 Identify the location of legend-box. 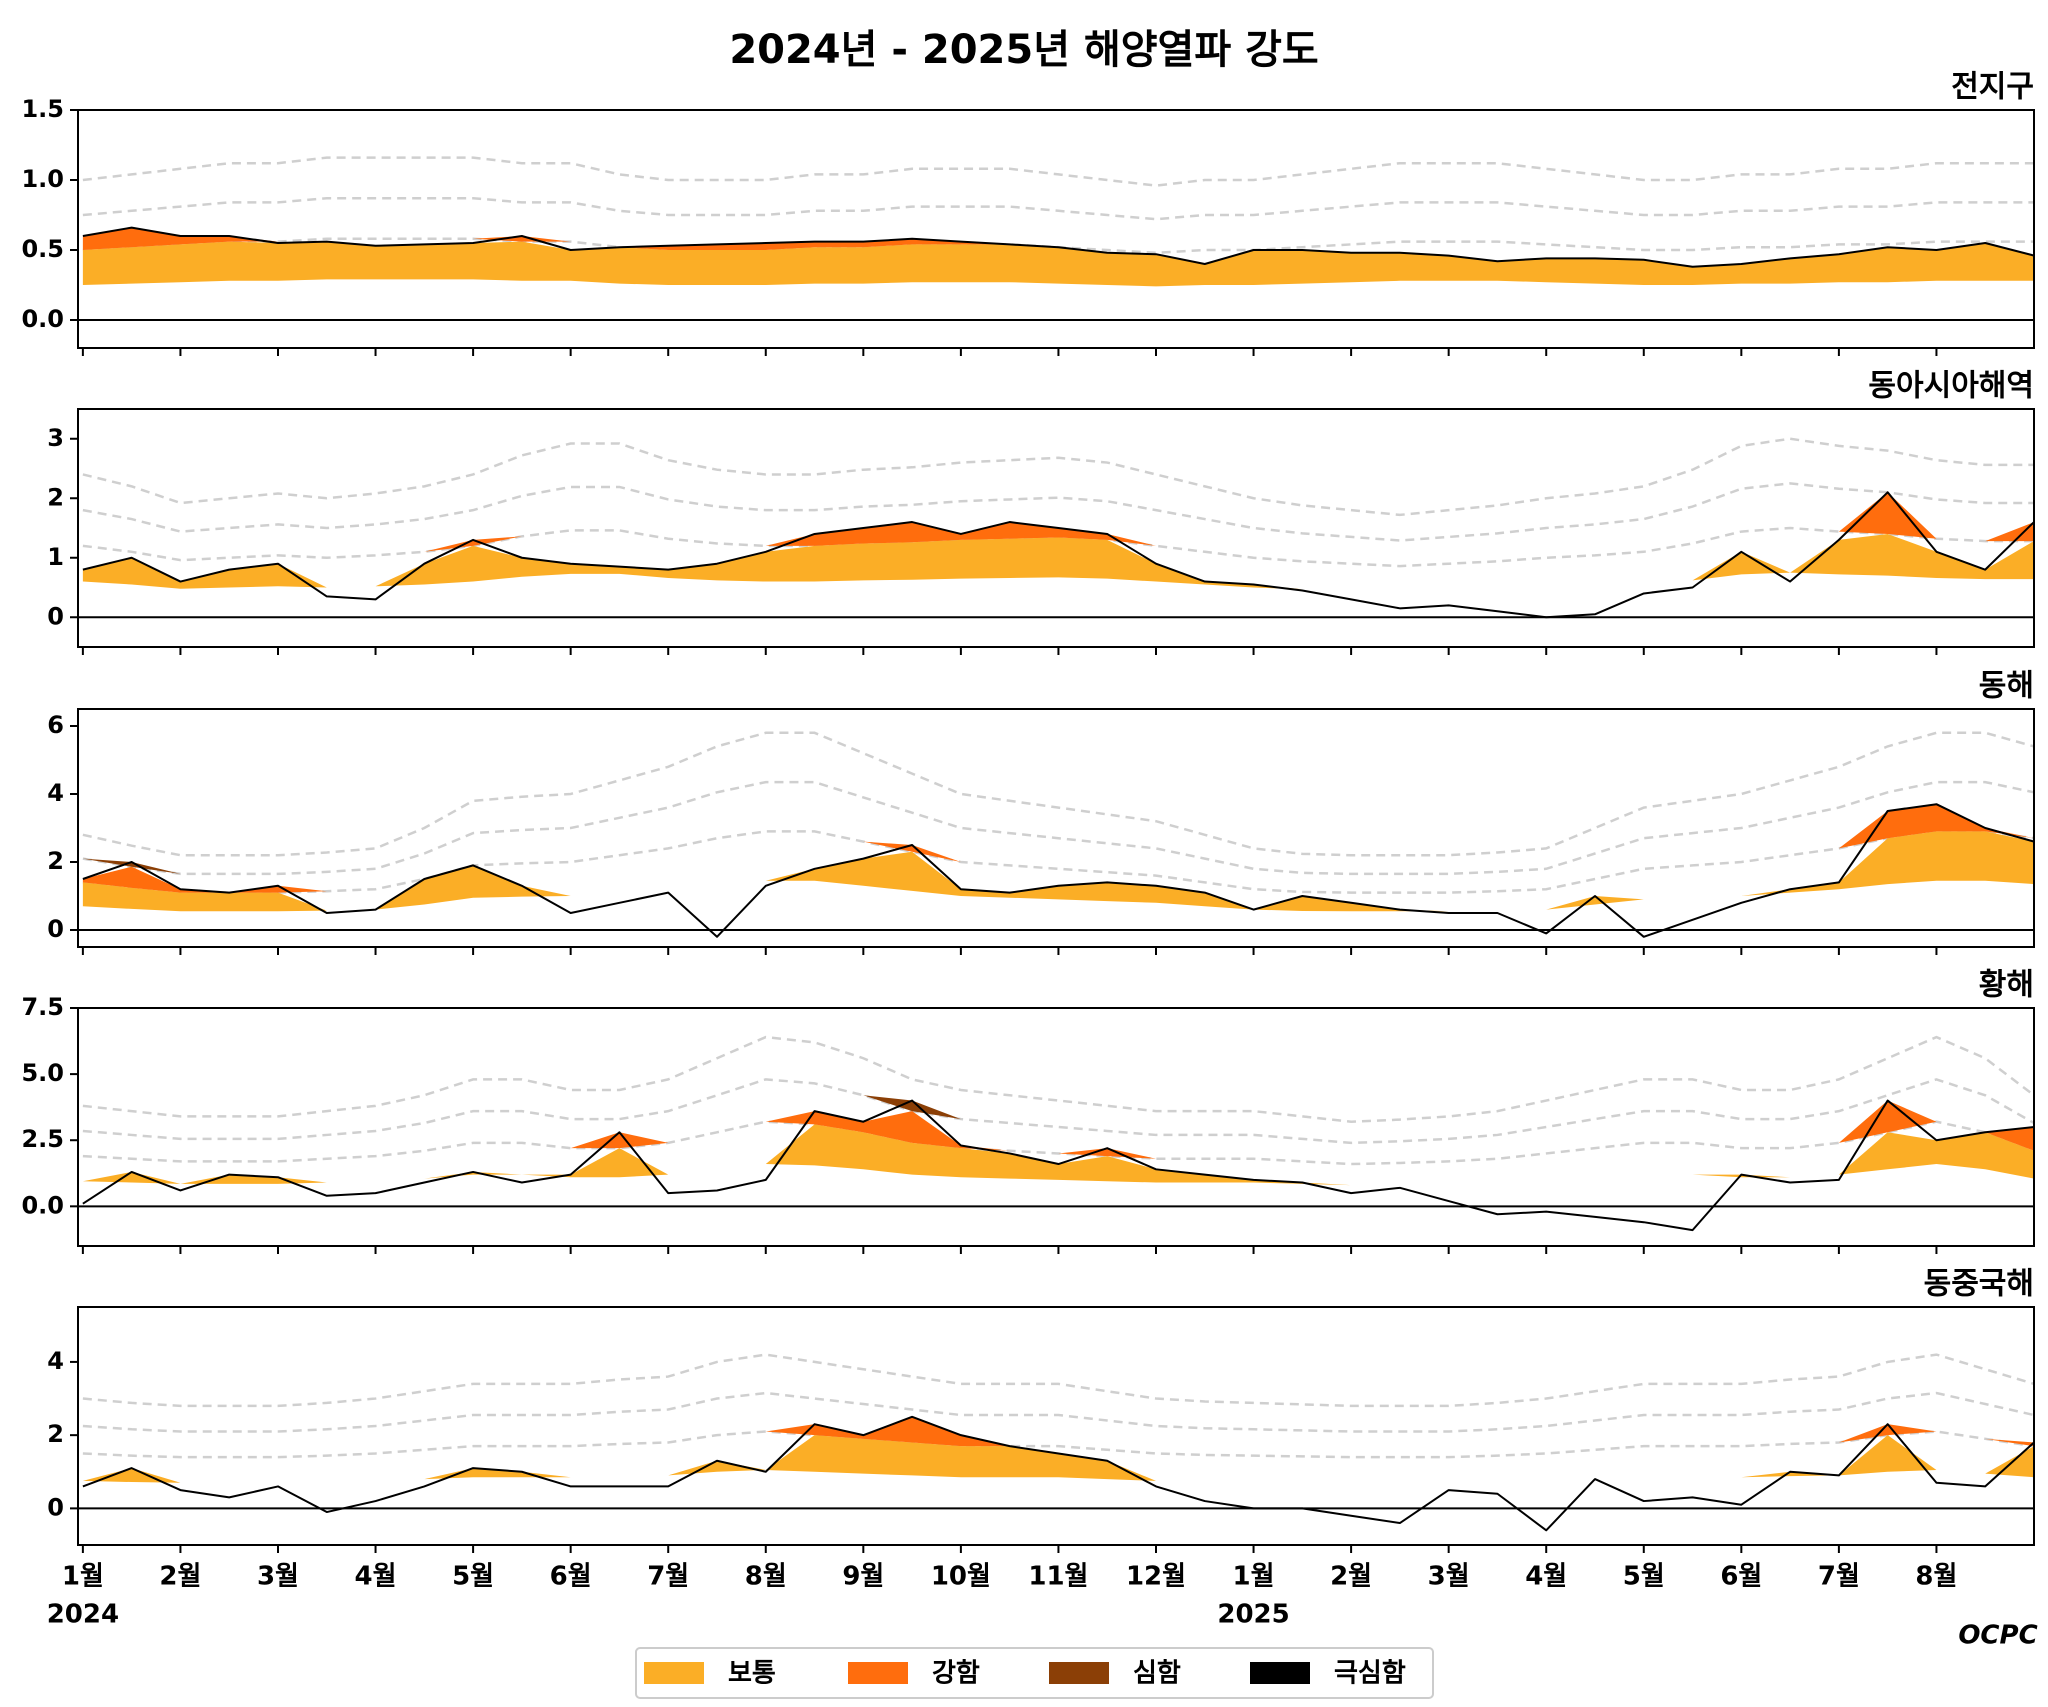
(1034, 1673).